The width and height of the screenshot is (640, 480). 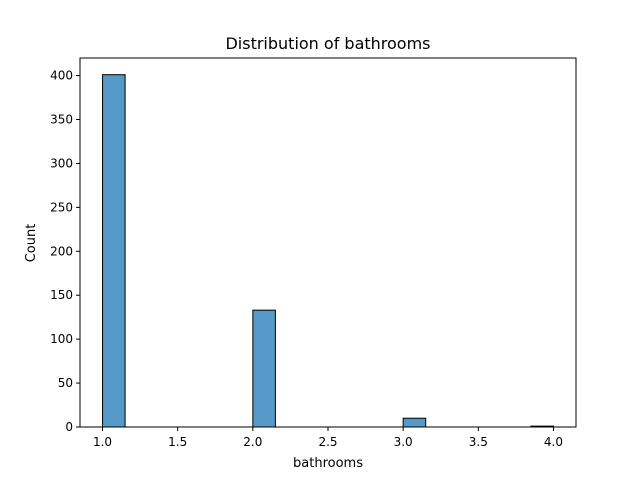 I want to click on x-tick-label: 3.0, so click(x=403, y=442).